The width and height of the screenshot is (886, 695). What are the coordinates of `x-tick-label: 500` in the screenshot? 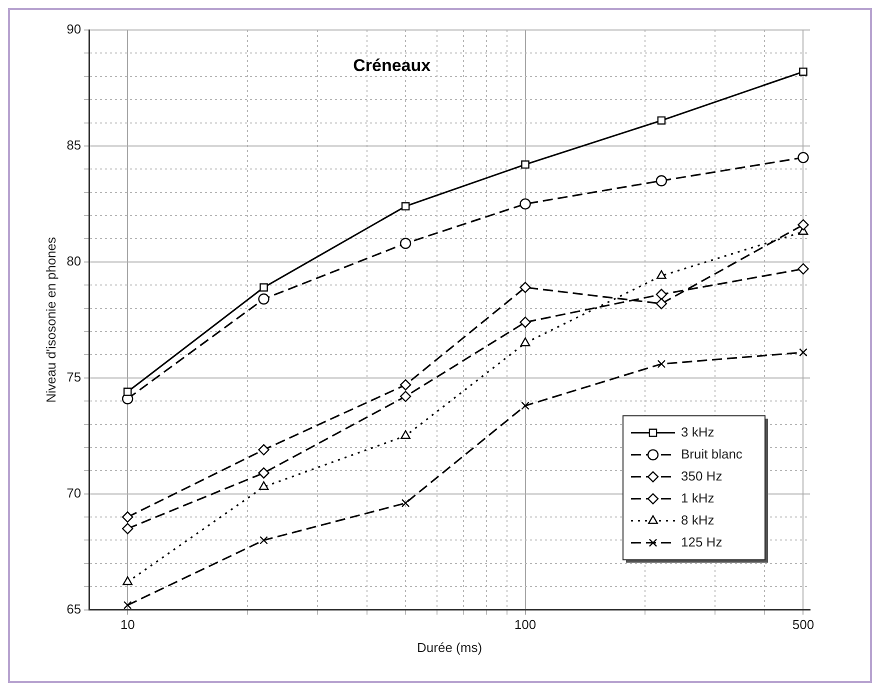 It's located at (803, 624).